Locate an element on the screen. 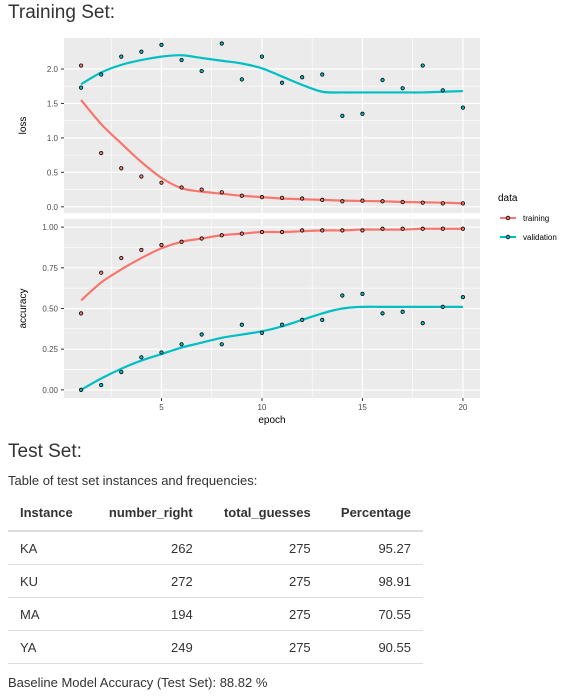  table-row: KA 262 275 95.27 is located at coordinates (215, 548).